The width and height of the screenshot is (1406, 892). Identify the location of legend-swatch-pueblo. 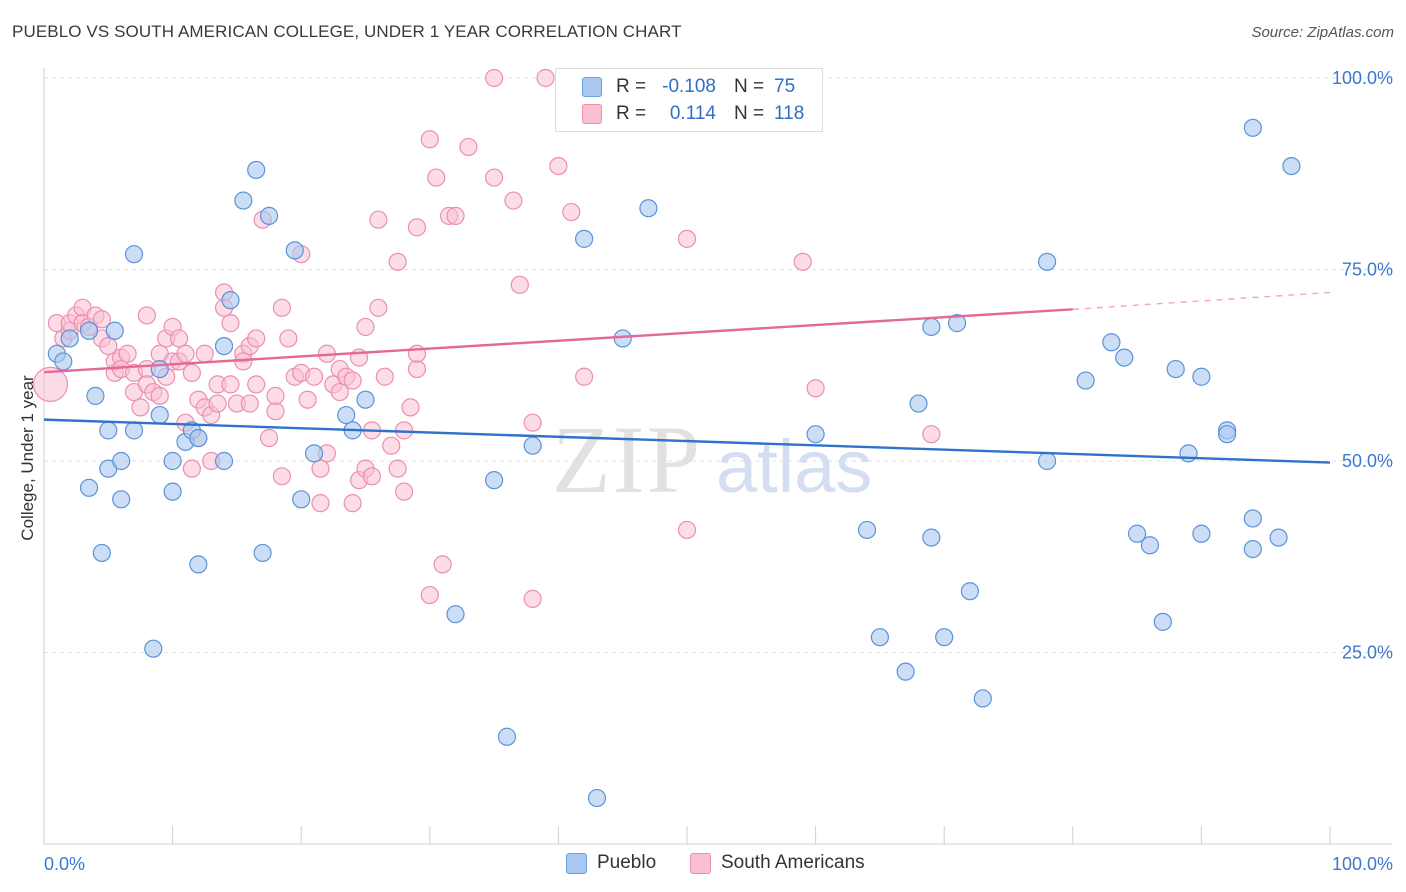
(576, 863).